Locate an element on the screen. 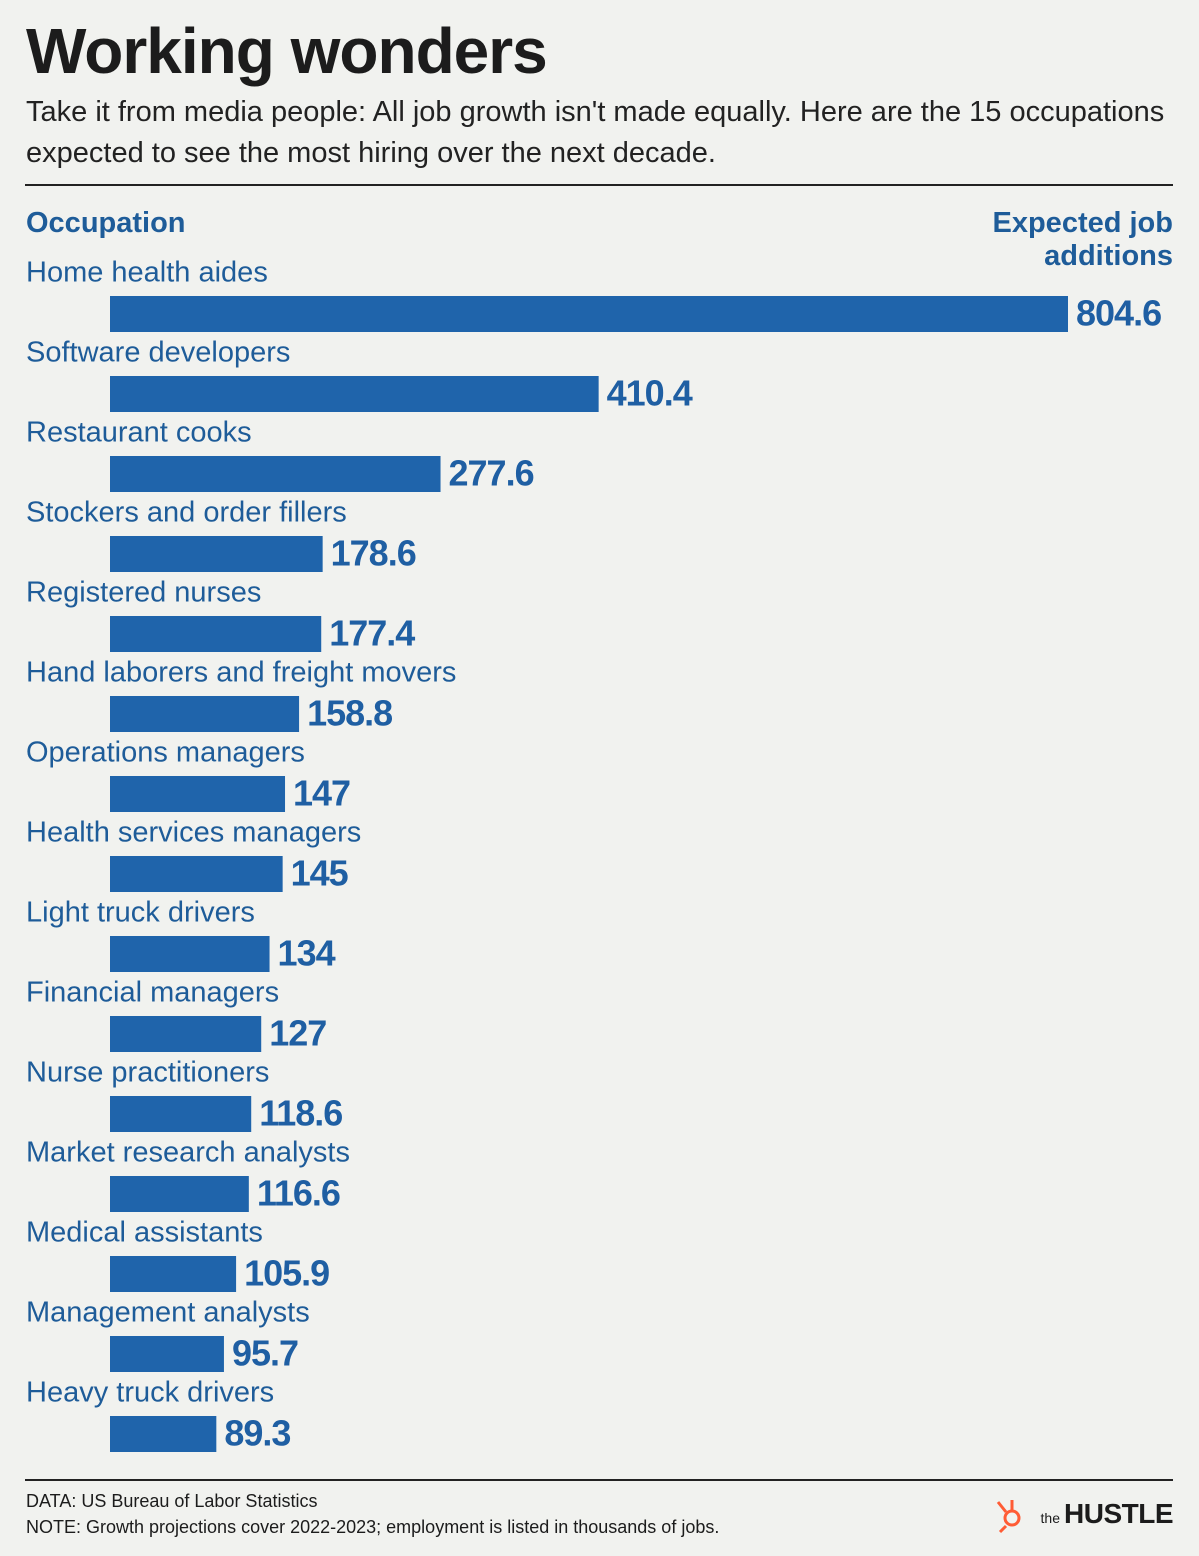 Image resolution: width=1199 pixels, height=1556 pixels. value-label: 134 is located at coordinates (307, 953).